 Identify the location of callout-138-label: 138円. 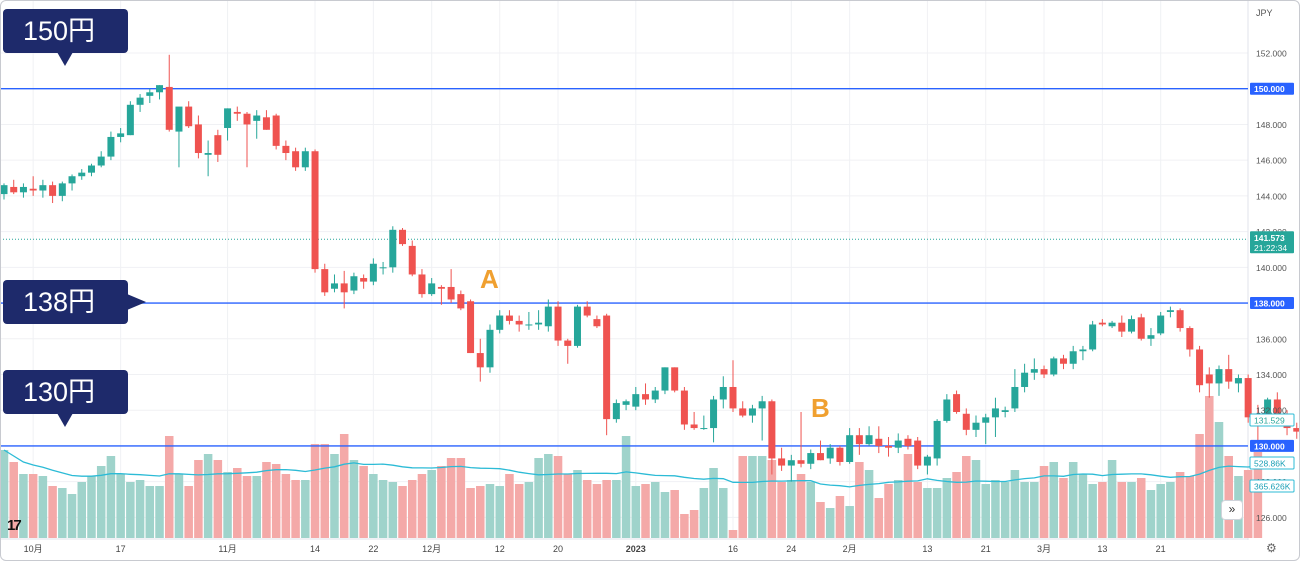
(59, 302).